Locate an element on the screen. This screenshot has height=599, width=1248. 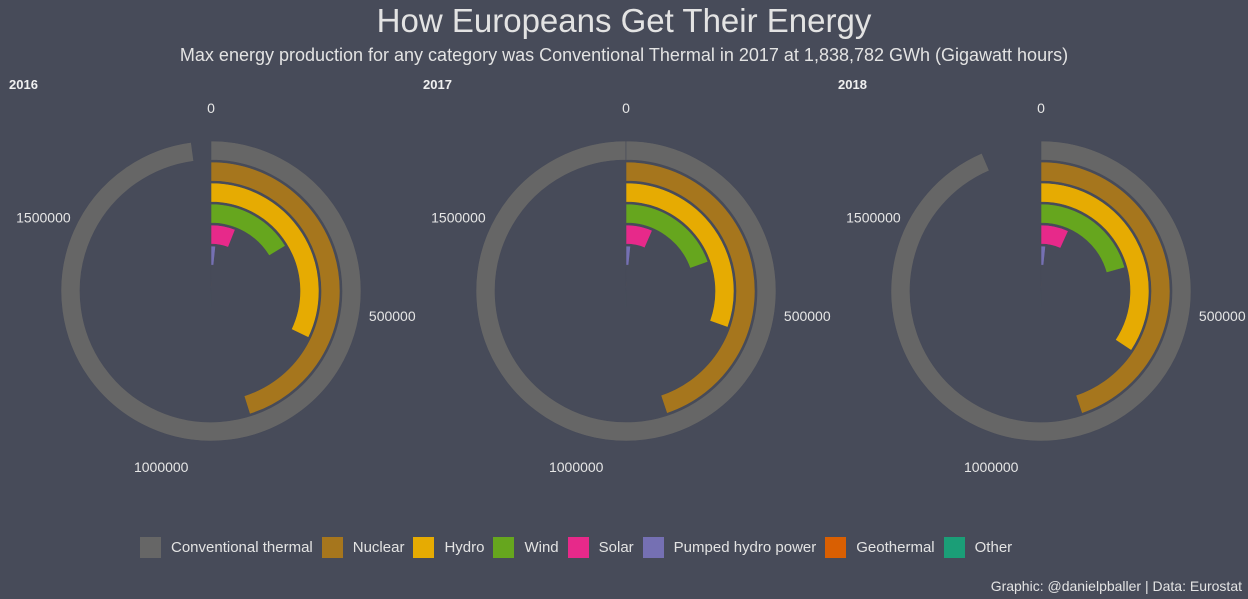
panel-label-2017: 2017 is located at coordinates (437, 84).